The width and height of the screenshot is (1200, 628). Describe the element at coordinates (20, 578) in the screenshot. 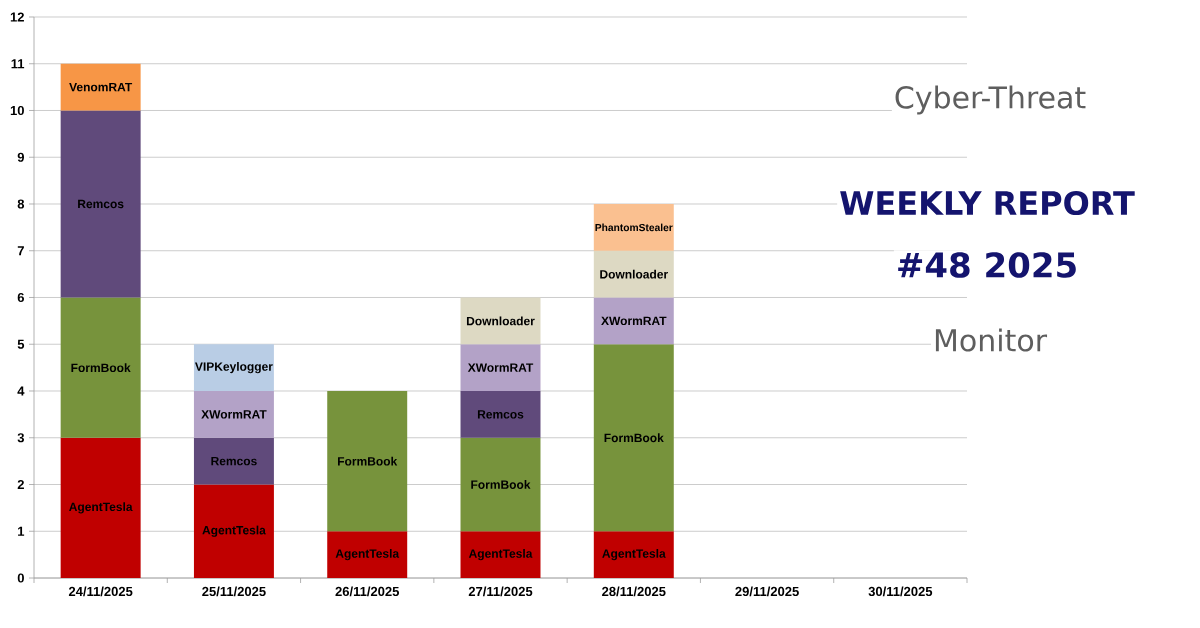

I see `y-tick-label: 0` at that location.